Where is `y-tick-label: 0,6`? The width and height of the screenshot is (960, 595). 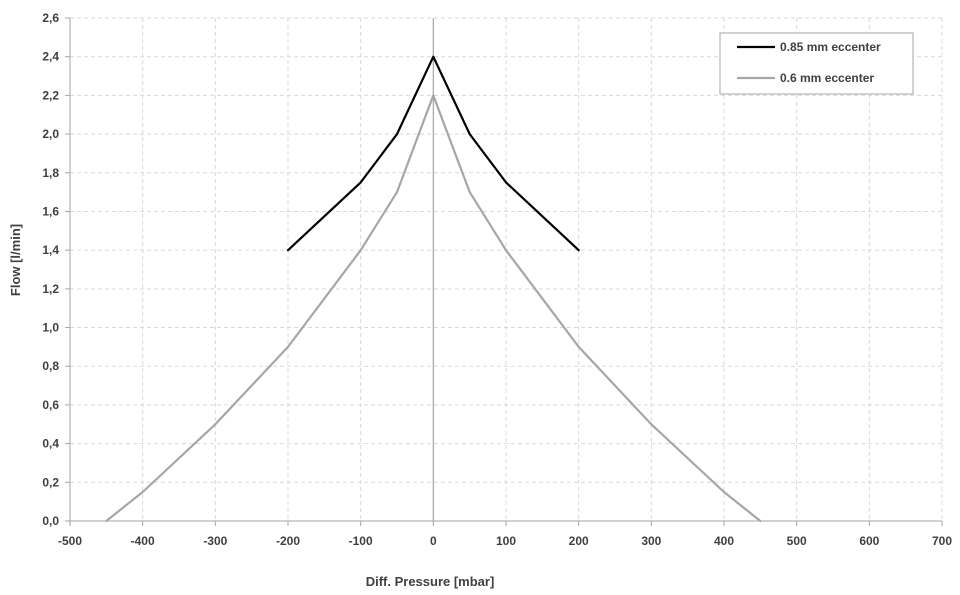 y-tick-label: 0,6 is located at coordinates (50, 405).